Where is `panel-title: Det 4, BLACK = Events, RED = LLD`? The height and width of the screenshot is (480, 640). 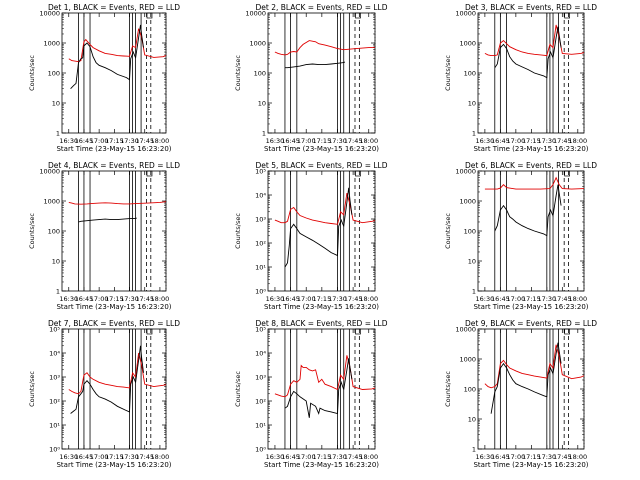
panel-title: Det 4, BLACK = Events, RED = LLD is located at coordinates (114, 165).